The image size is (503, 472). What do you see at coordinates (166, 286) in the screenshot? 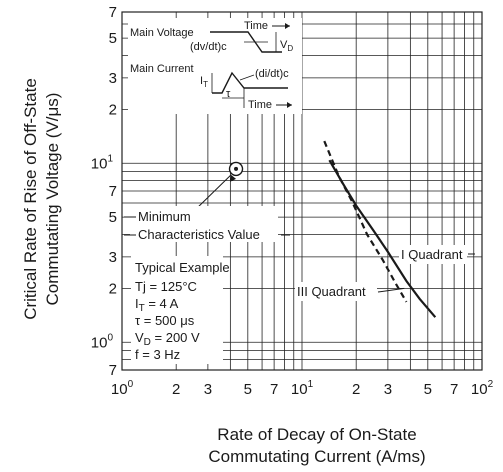
I see `cond-tj: Tj = 125°C` at bounding box center [166, 286].